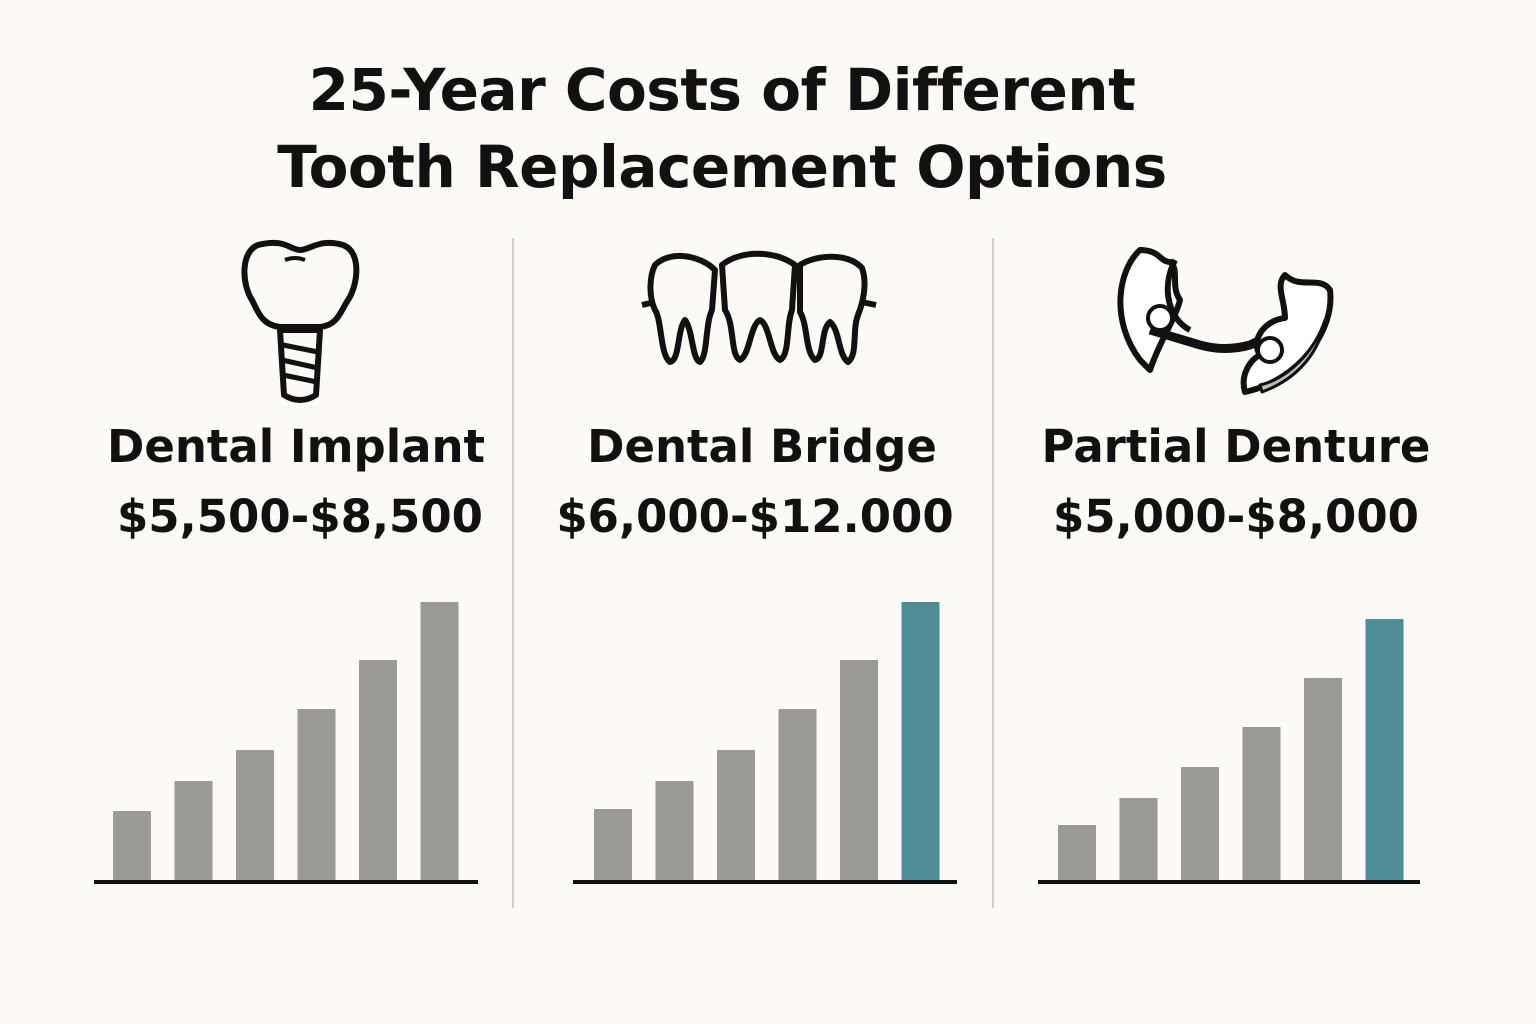 Image resolution: width=1536 pixels, height=1024 pixels. Describe the element at coordinates (762, 446) in the screenshot. I see `panel-title: Dental Bridge` at that location.